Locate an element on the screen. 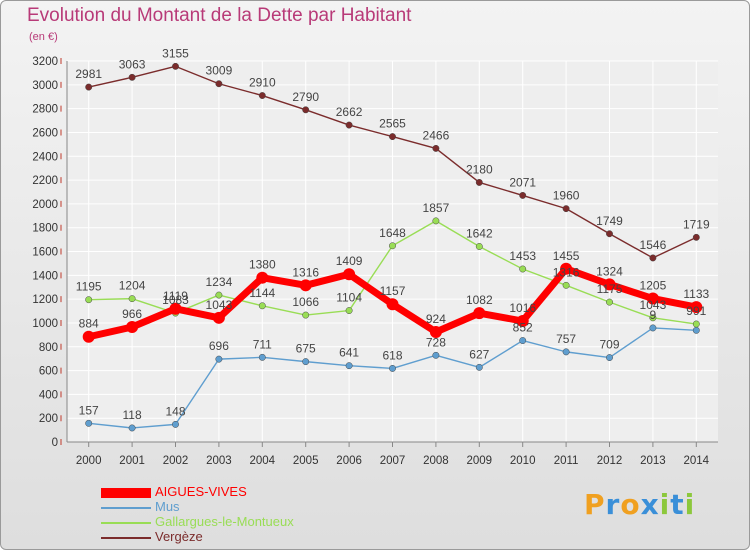  y-tick-label: 1200 is located at coordinates (45, 300).